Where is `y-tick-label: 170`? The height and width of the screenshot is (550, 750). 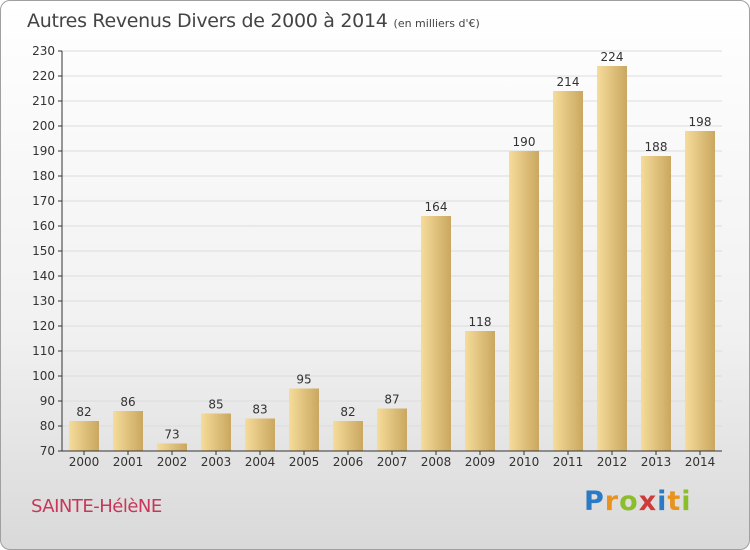 y-tick-label: 170 is located at coordinates (43, 201).